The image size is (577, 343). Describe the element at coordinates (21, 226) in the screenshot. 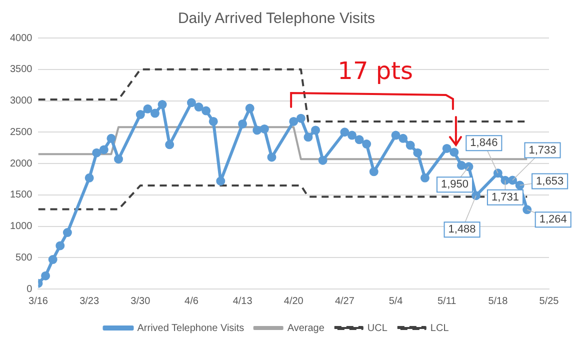

I see `y-tick-label: 1000` at that location.